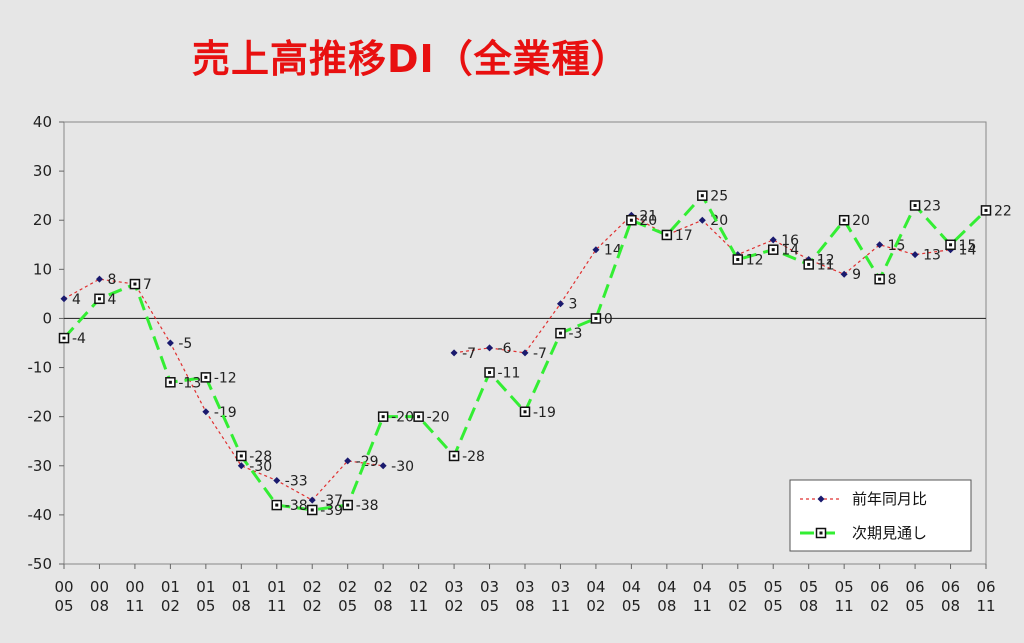  Describe the element at coordinates (821, 533) in the screenshot. I see `legend-marker-core` at that location.